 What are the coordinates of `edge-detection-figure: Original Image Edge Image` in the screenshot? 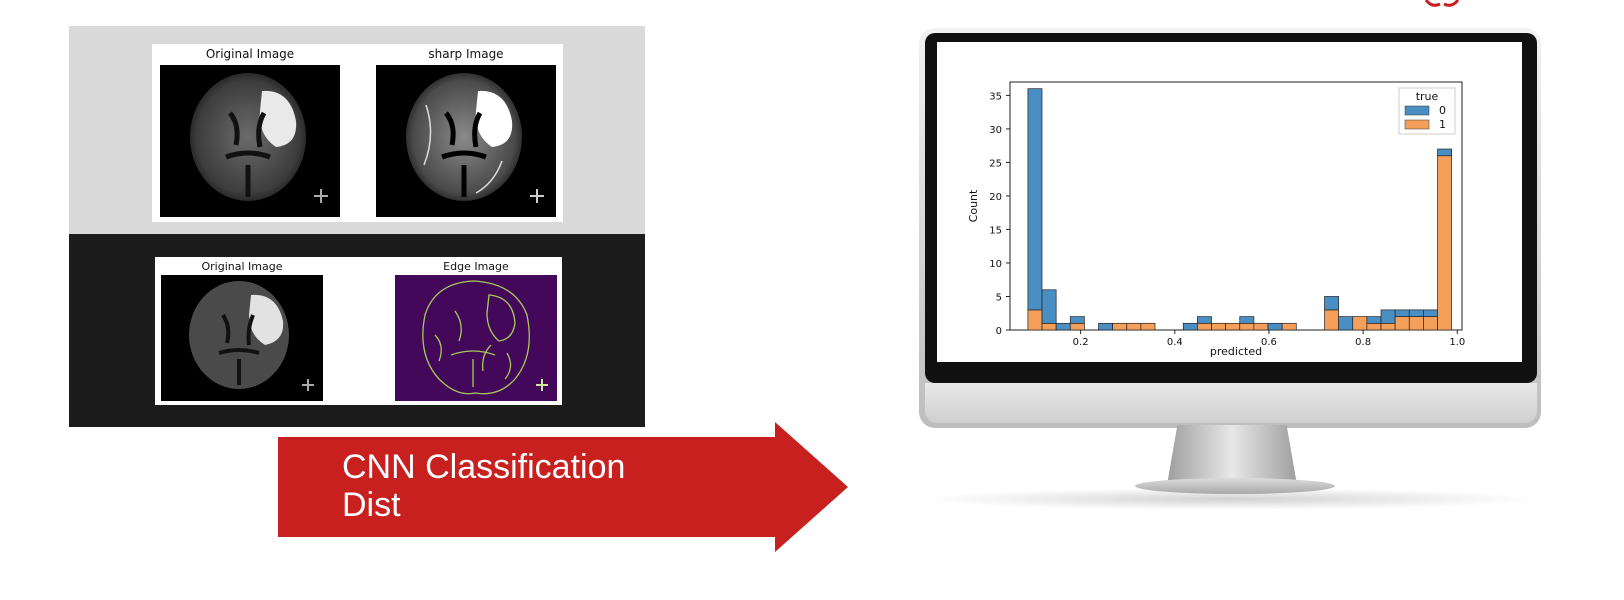 It's located at (358, 331).